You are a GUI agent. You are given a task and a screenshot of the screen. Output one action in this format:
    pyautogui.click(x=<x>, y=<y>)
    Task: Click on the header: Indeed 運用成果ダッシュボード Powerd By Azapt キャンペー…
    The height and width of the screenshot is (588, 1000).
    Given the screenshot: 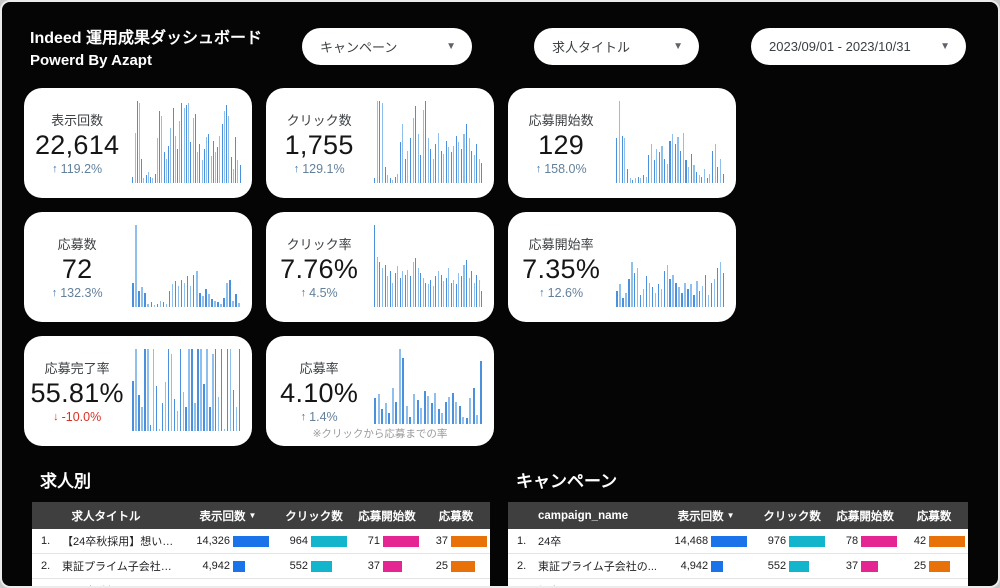 What is the action you would take?
    pyautogui.click(x=500, y=36)
    